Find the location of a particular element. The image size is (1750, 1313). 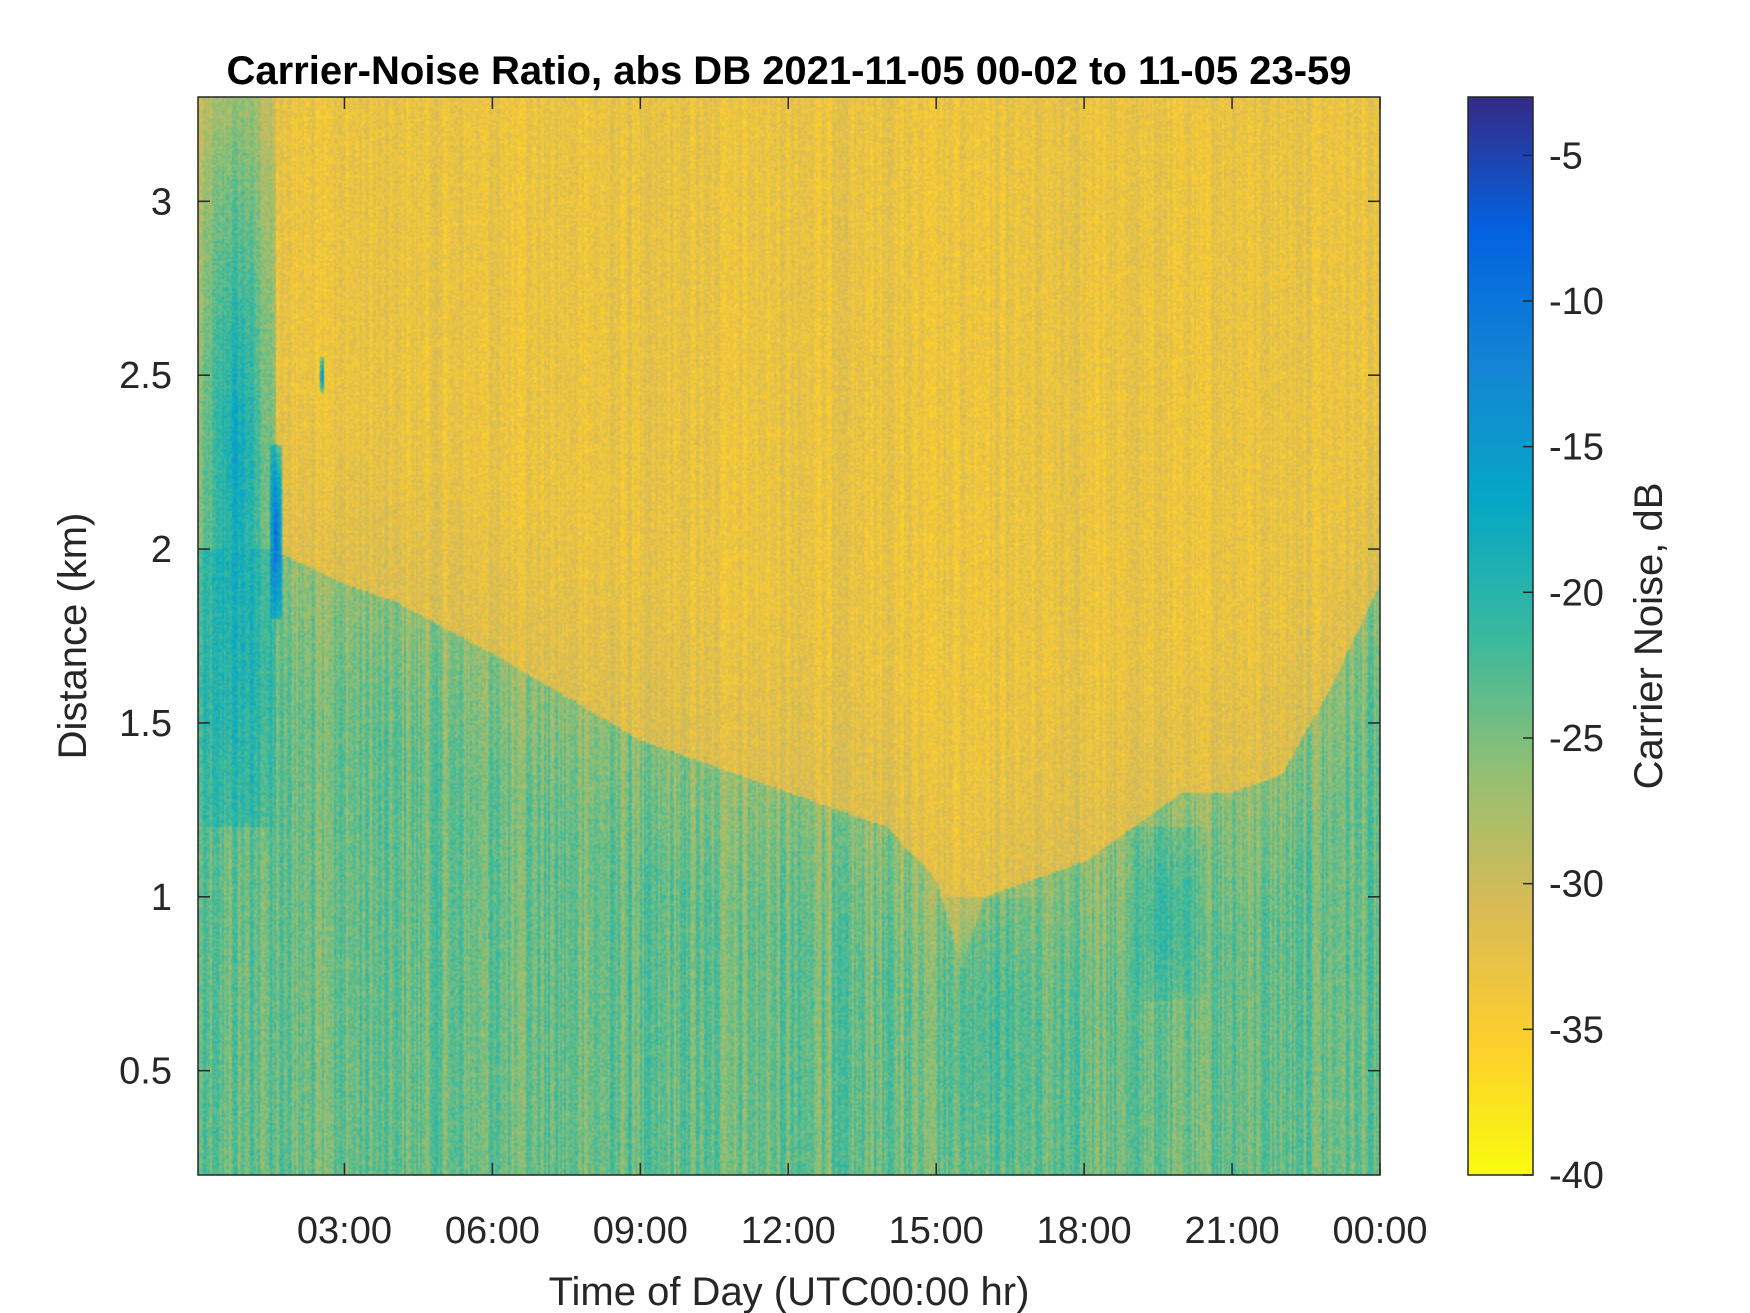

x-tick-label: 03:00 is located at coordinates (344, 1231).